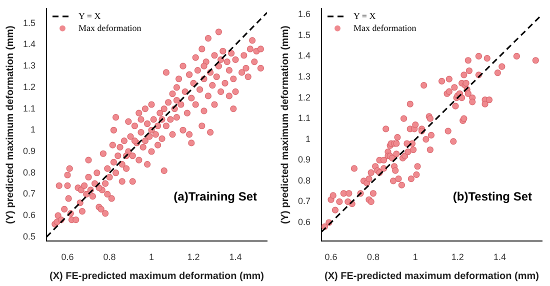  What do you see at coordinates (216, 197) in the screenshot?
I see `annotation: (a)Training Set` at bounding box center [216, 197].